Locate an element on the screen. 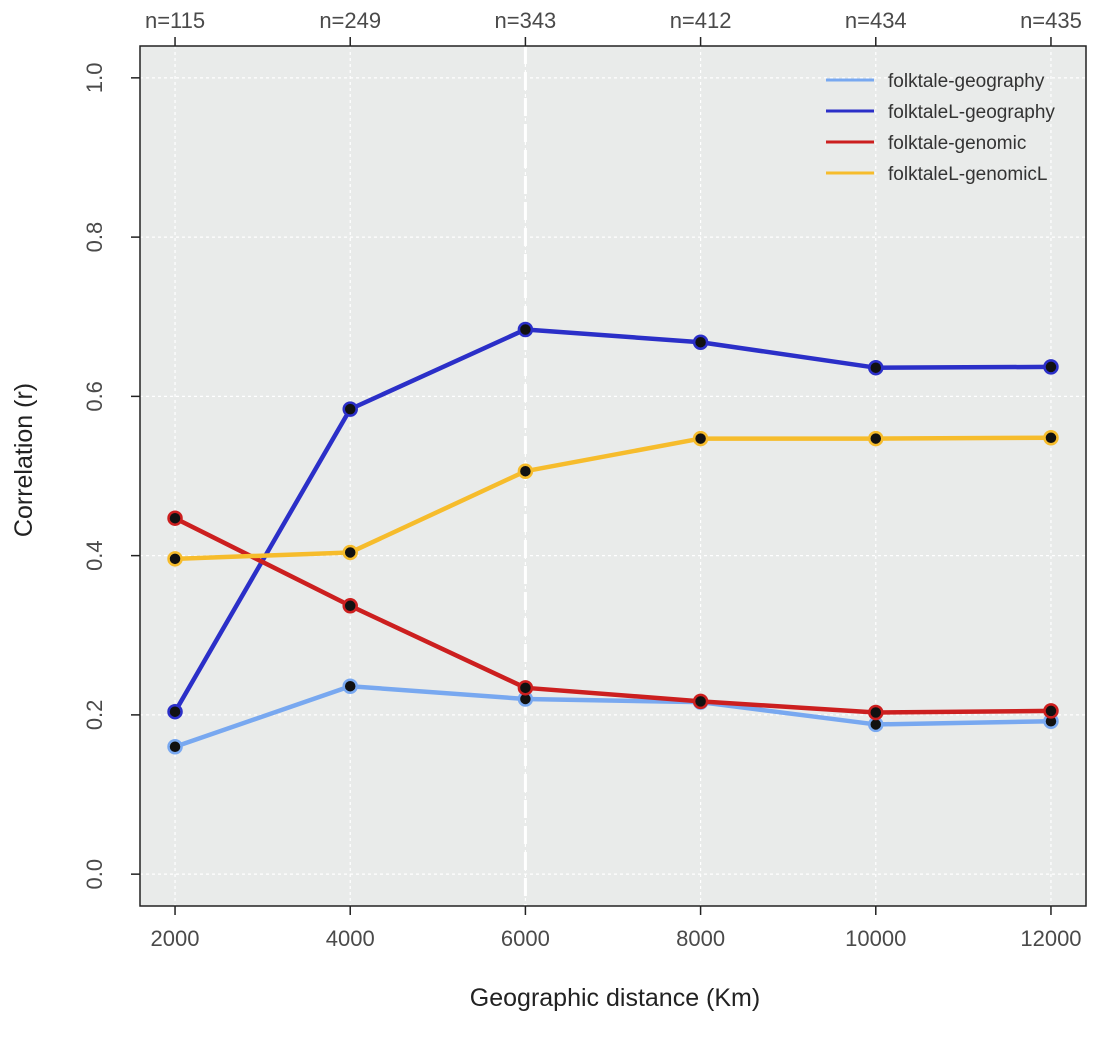 The image size is (1094, 1038). x-tick-label: 8000 is located at coordinates (700, 938).